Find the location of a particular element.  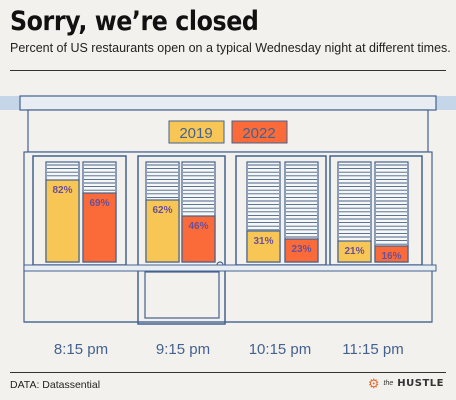

sign-board is located at coordinates (228, 131).